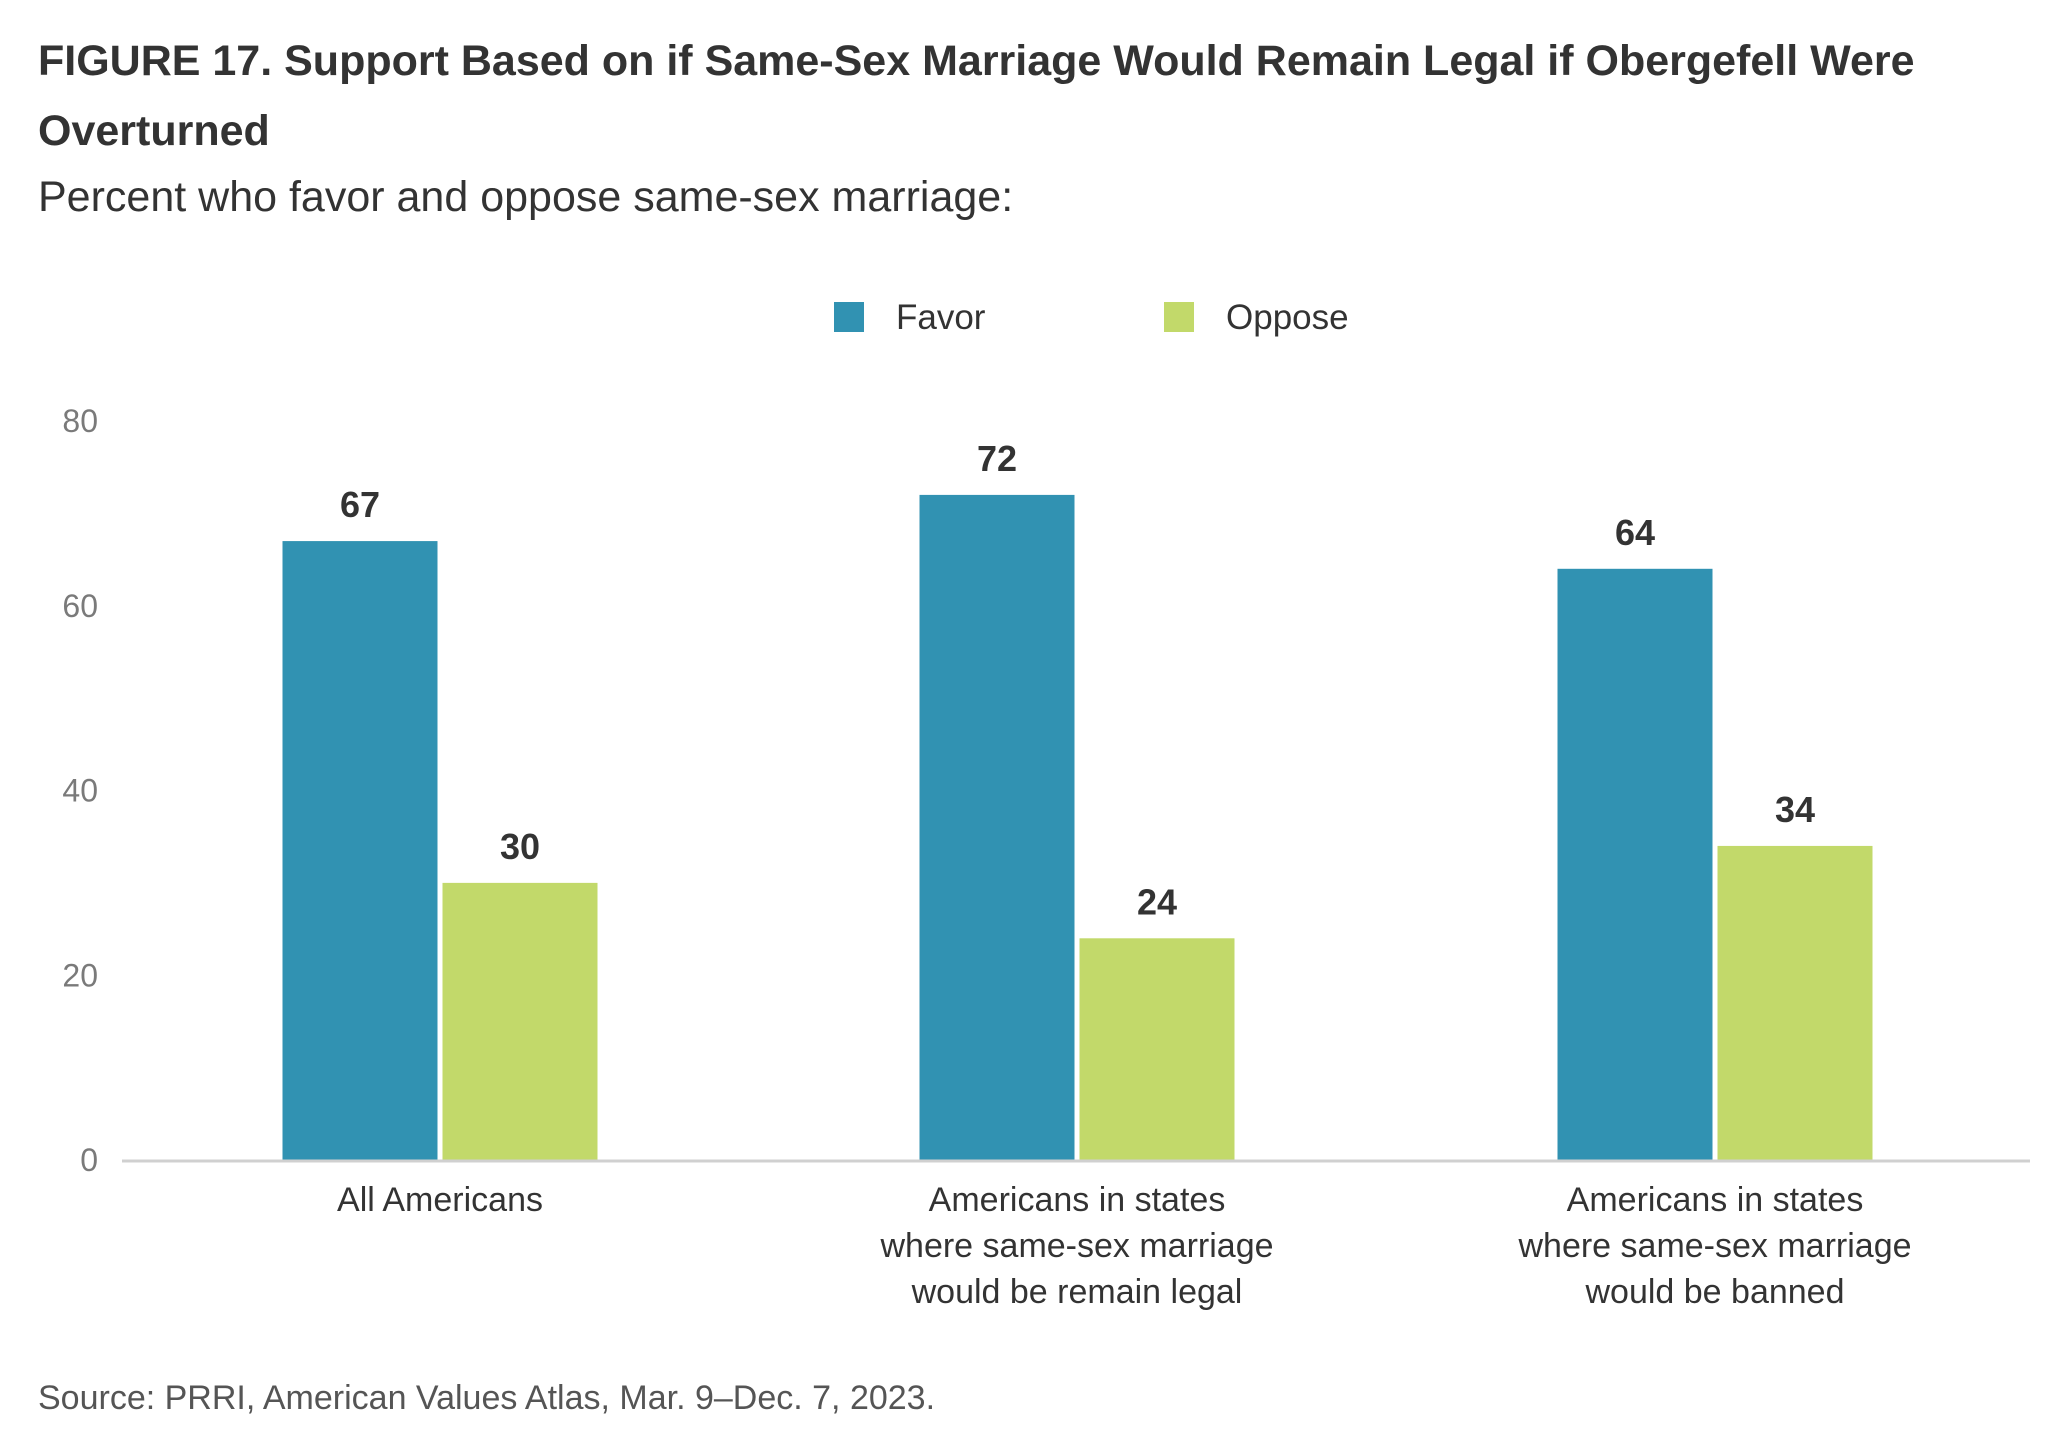  Describe the element at coordinates (80, 421) in the screenshot. I see `y-tick-label: 80` at that location.